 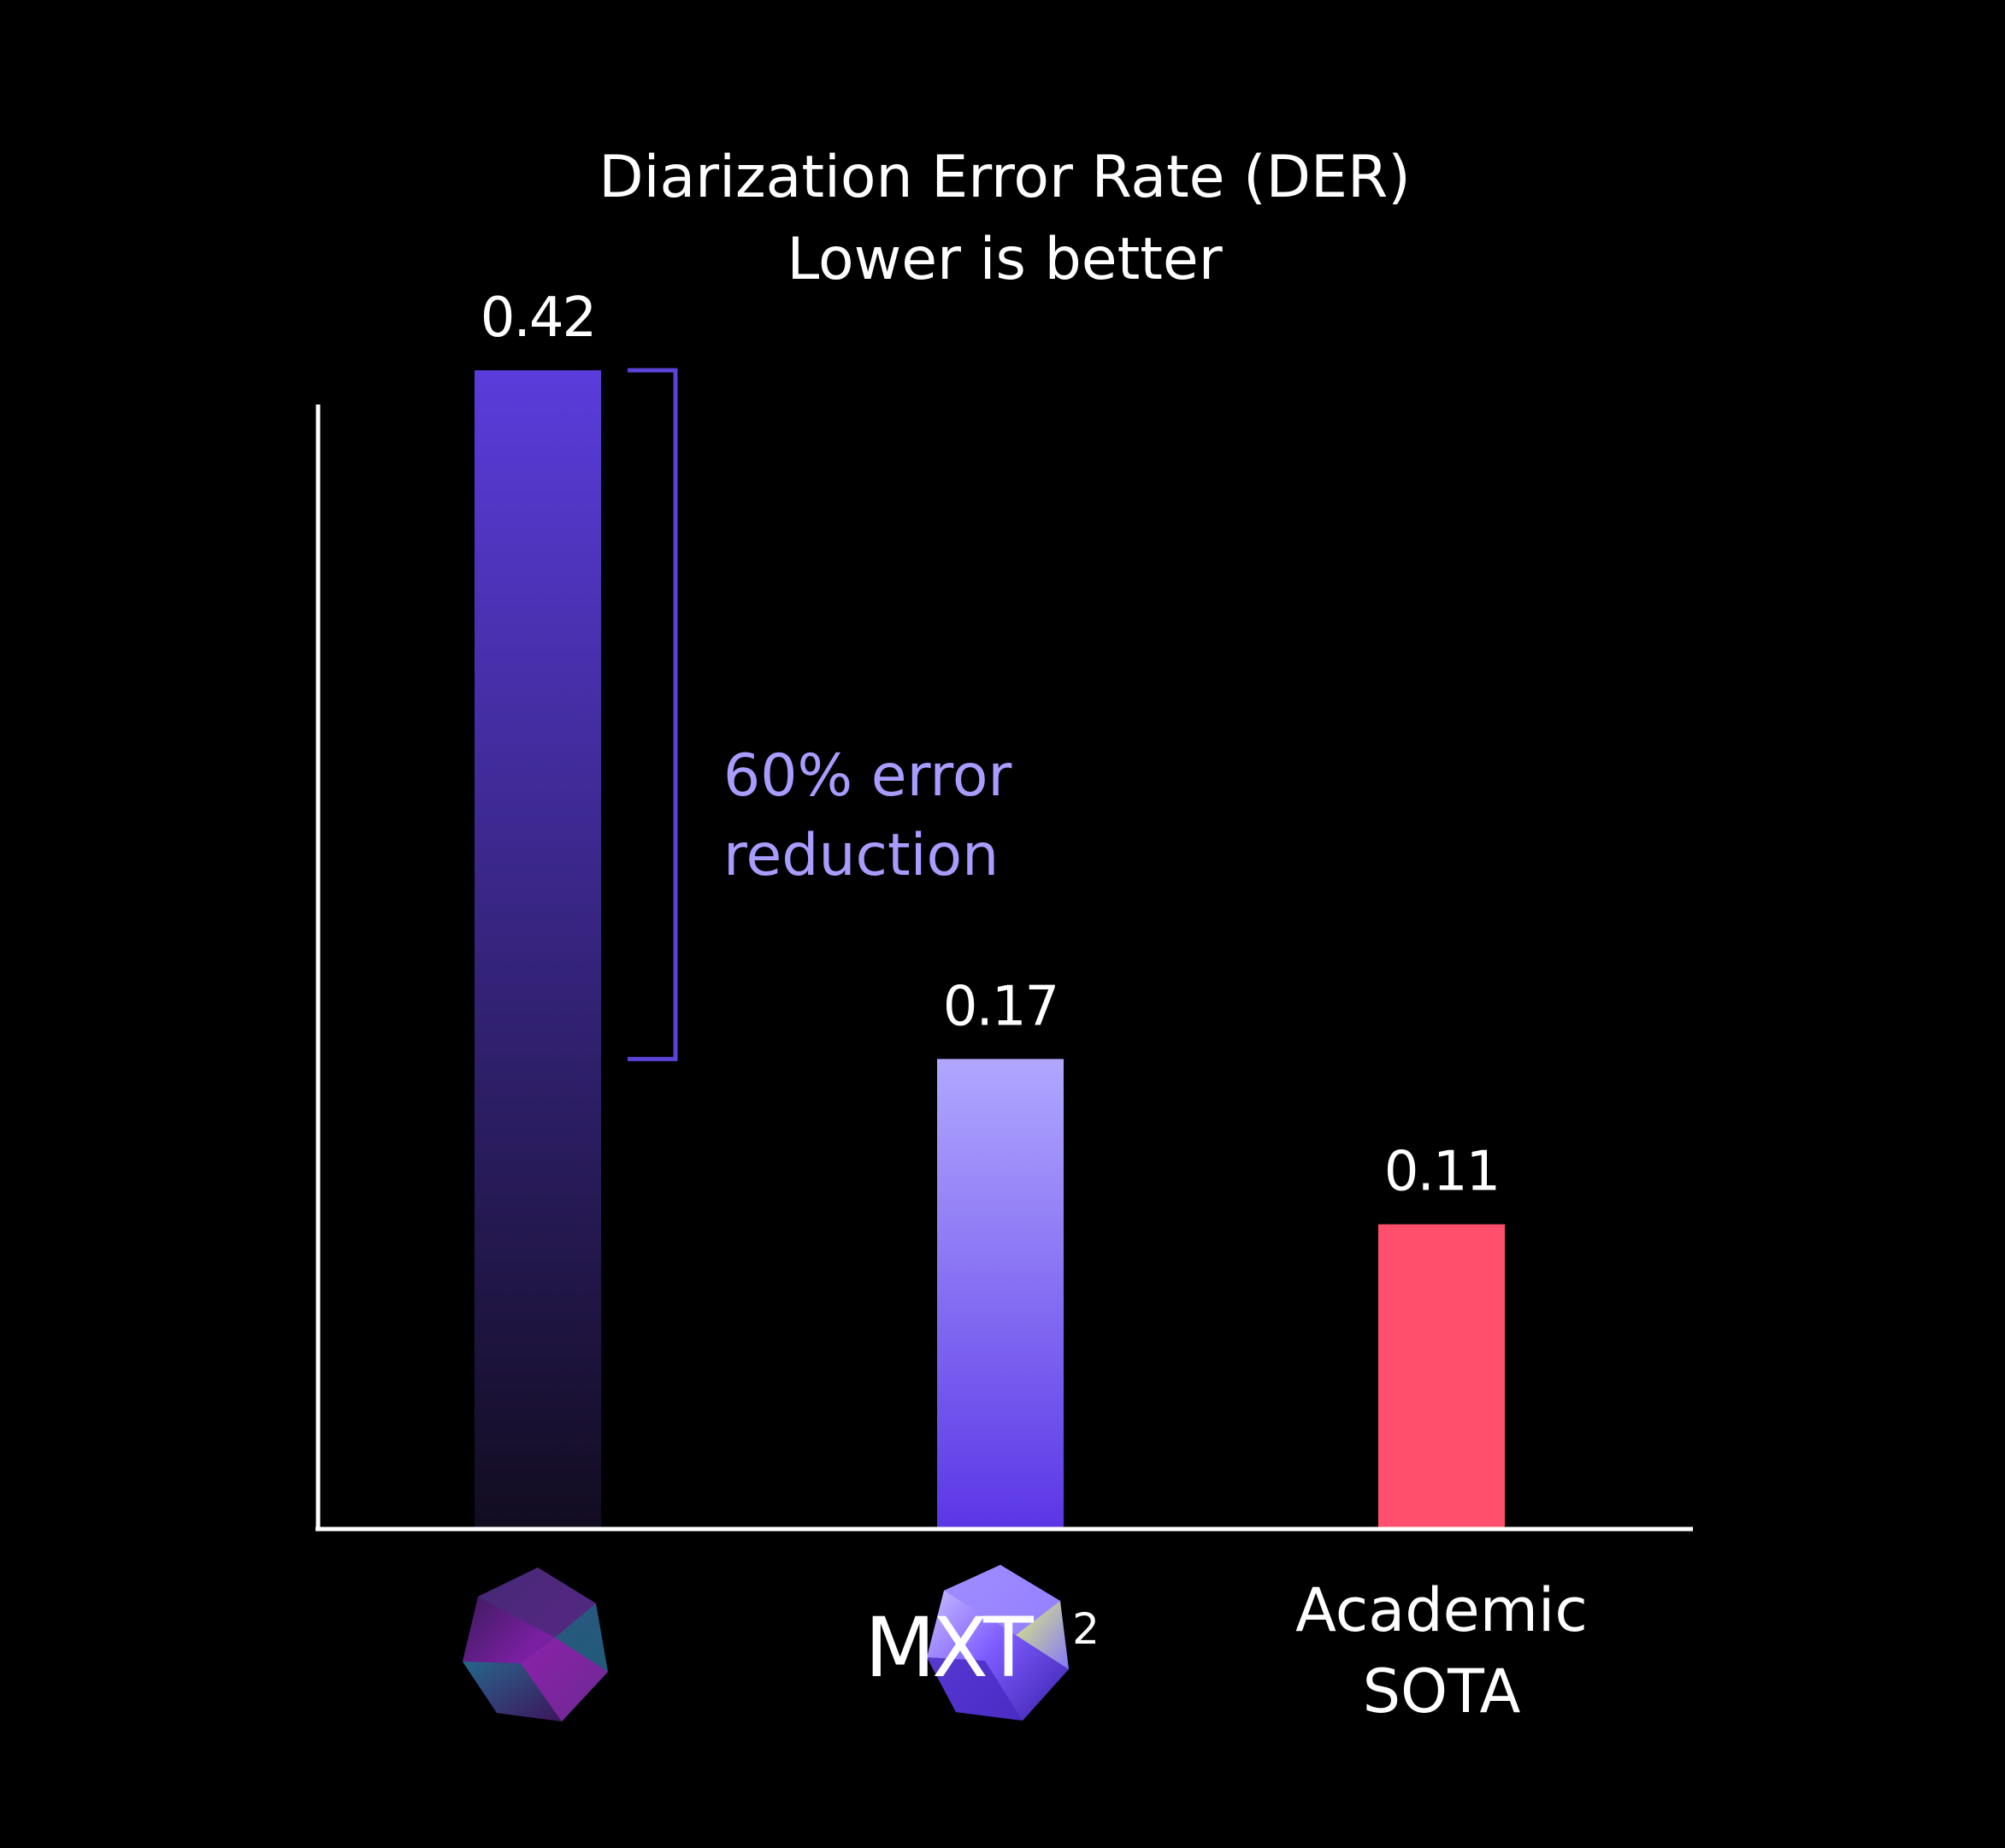 I want to click on chart-title: Diarization Error Rate (DER), so click(x=1005, y=177).